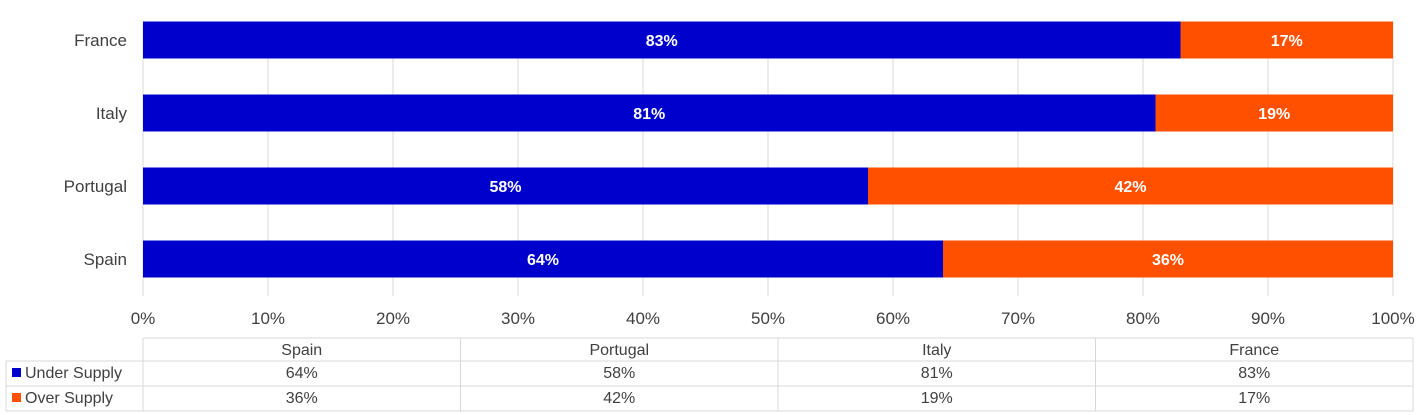 Image resolution: width=1418 pixels, height=415 pixels. I want to click on x-tick-label: 60%, so click(893, 318).